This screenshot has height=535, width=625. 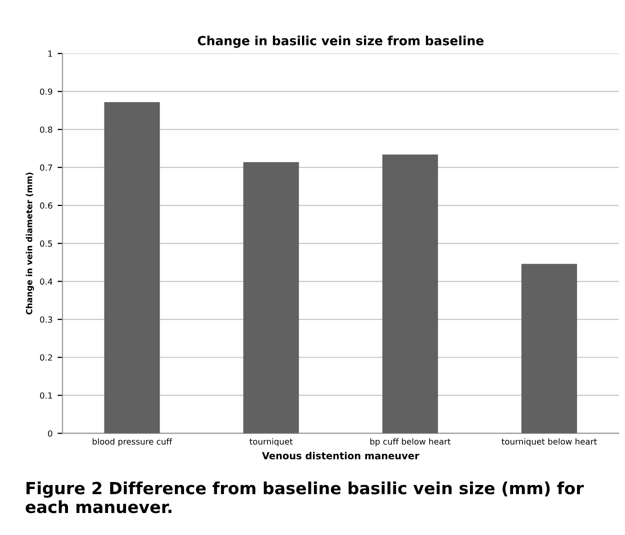 I want to click on y-tick-label: 0, so click(x=50, y=433).